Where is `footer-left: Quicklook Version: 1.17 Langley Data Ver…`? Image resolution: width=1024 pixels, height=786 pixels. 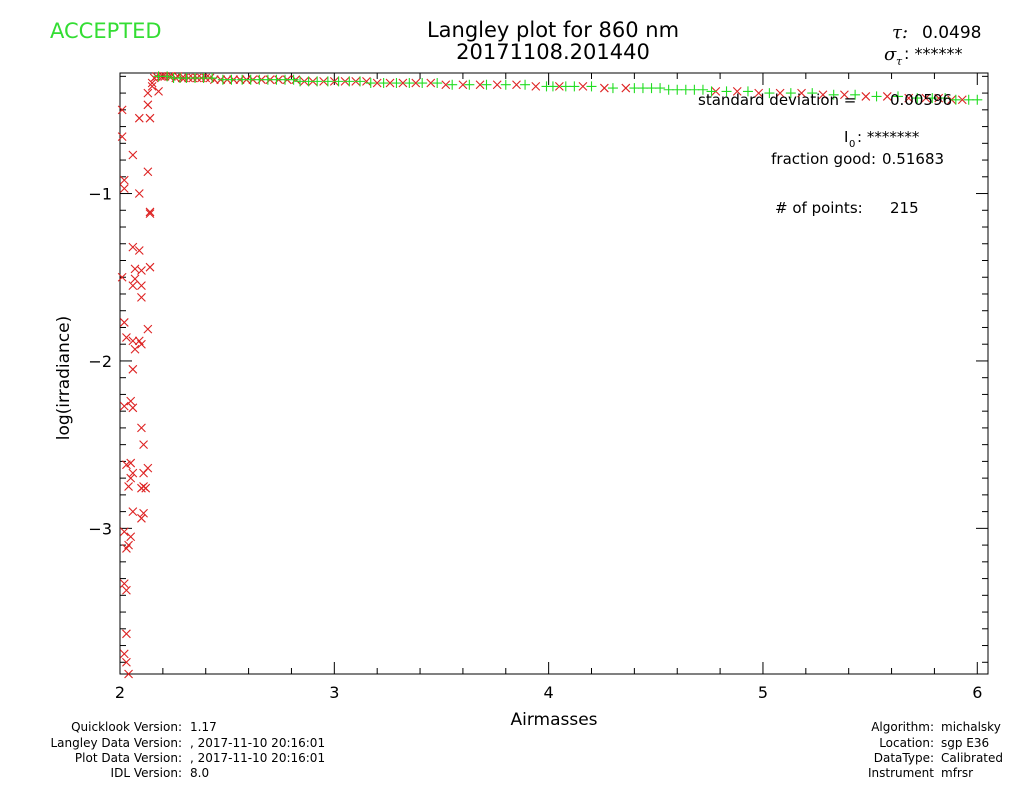 footer-left: Quicklook Version: 1.17 Langley Data Ver… is located at coordinates (187, 750).